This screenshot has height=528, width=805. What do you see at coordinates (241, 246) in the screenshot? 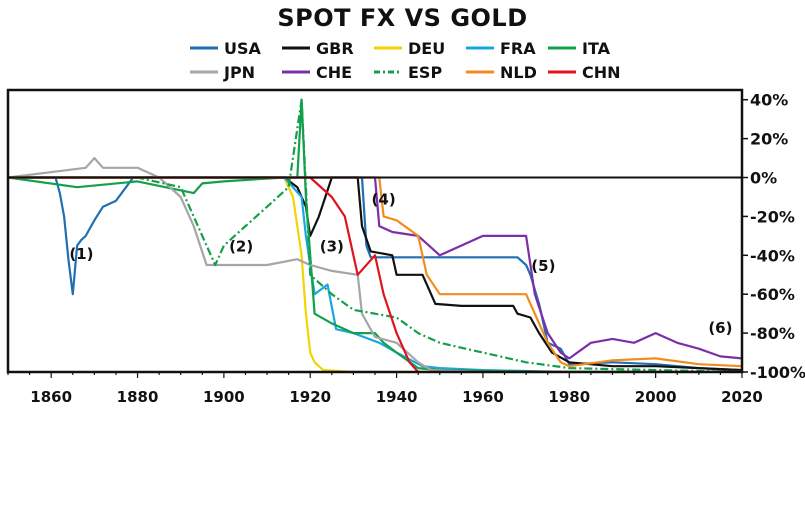
I see `annotation-label: (2)` at bounding box center [241, 246].